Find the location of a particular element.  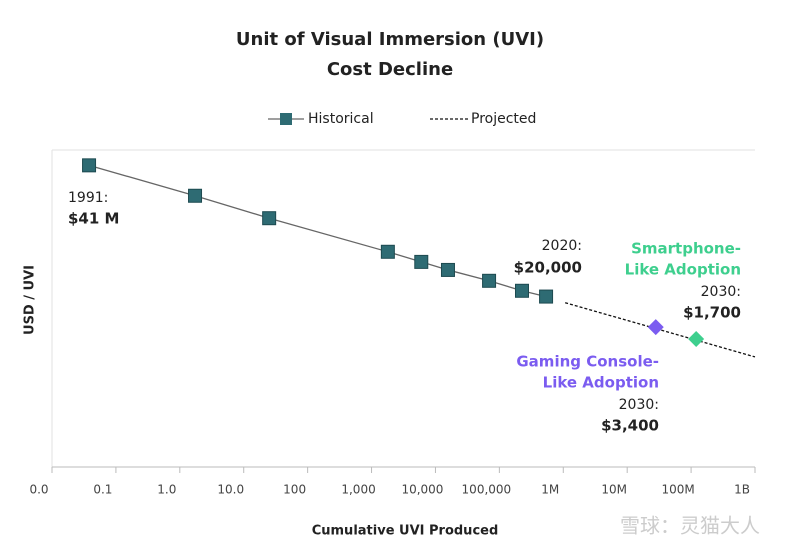

x-tick-label: 10.0 is located at coordinates (230, 490).